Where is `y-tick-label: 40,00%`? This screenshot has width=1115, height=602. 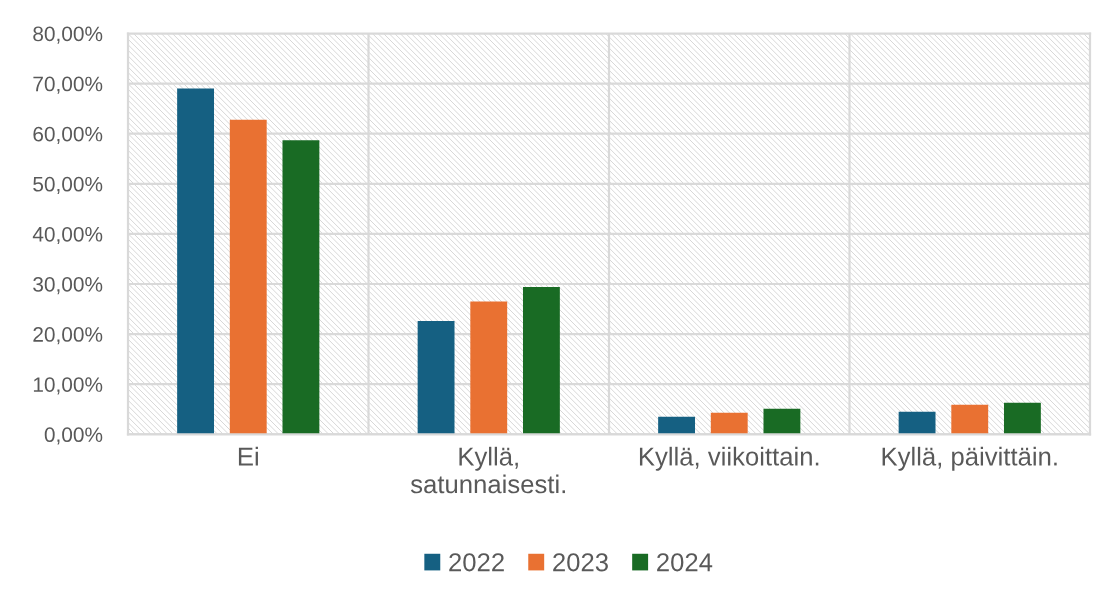 y-tick-label: 40,00% is located at coordinates (67, 235).